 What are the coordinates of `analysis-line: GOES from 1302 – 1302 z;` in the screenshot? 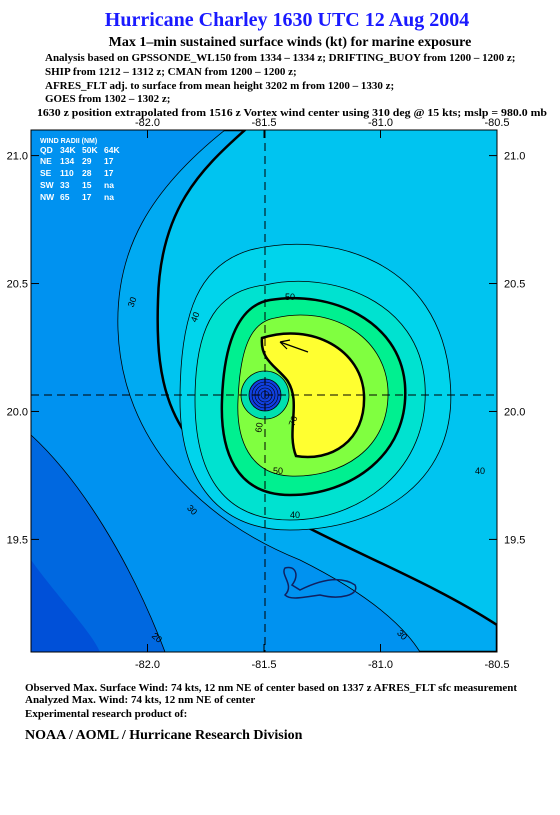 It's located at (107, 99).